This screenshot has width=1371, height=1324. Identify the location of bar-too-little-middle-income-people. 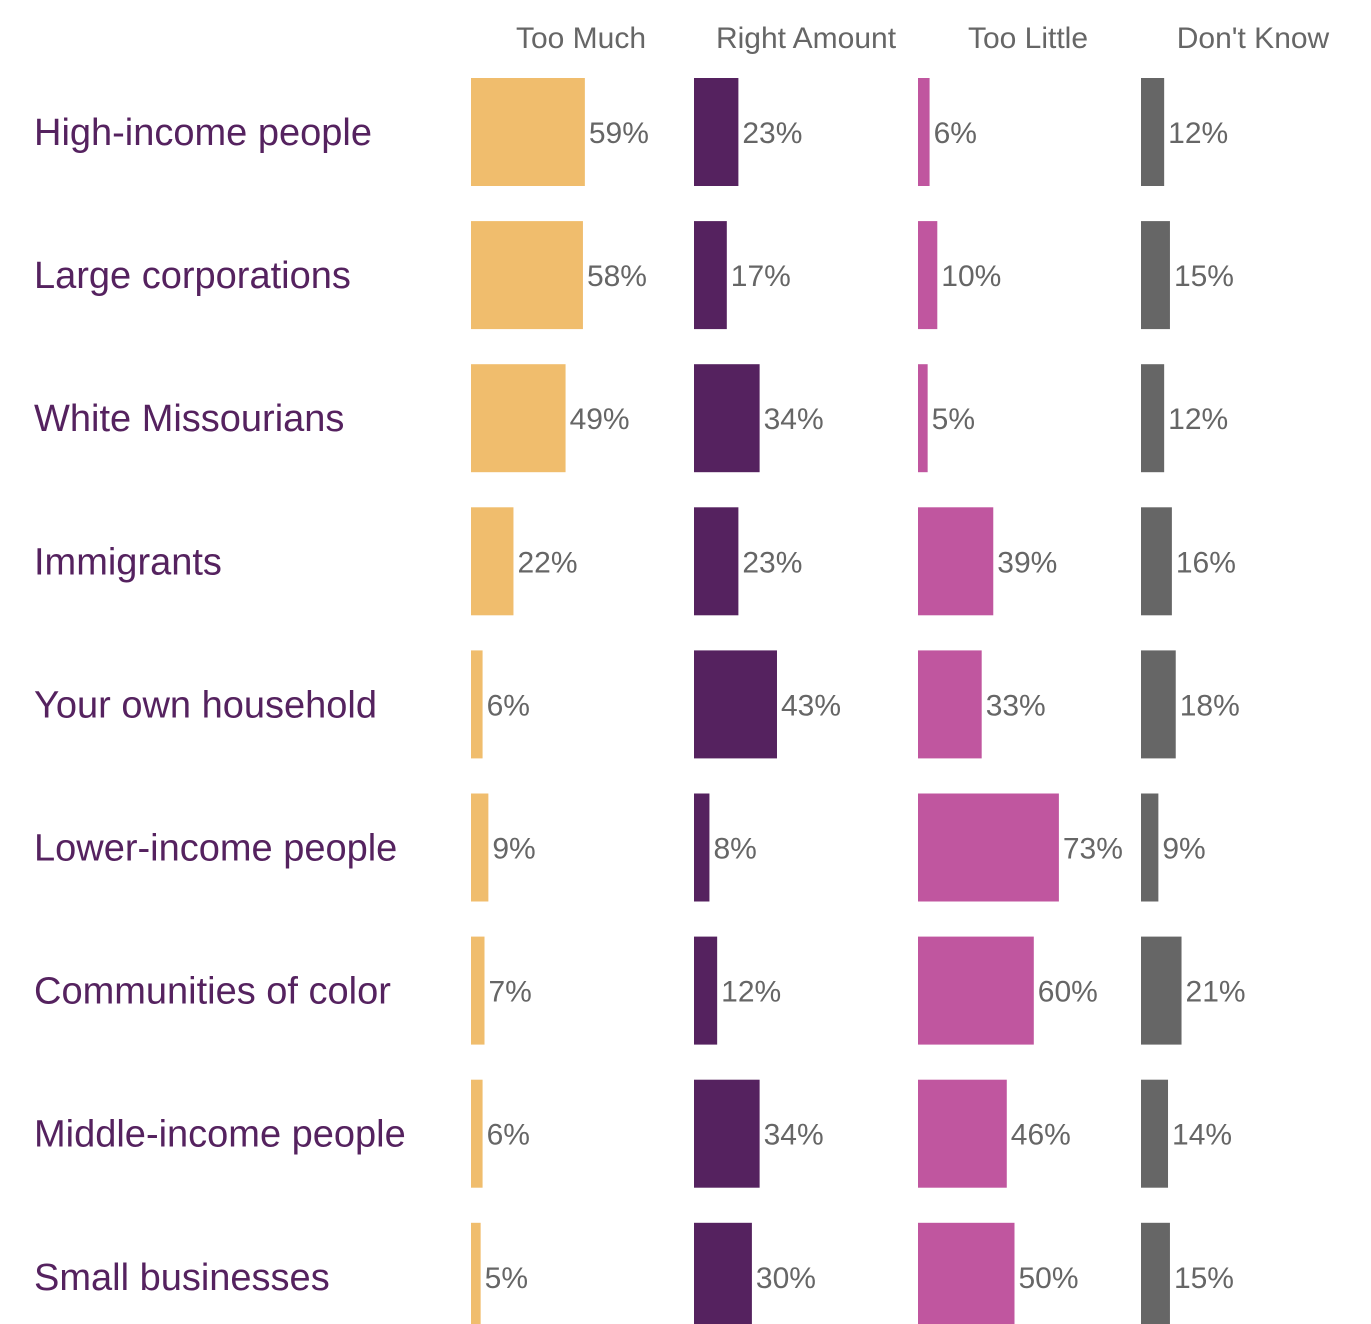
(962, 1133).